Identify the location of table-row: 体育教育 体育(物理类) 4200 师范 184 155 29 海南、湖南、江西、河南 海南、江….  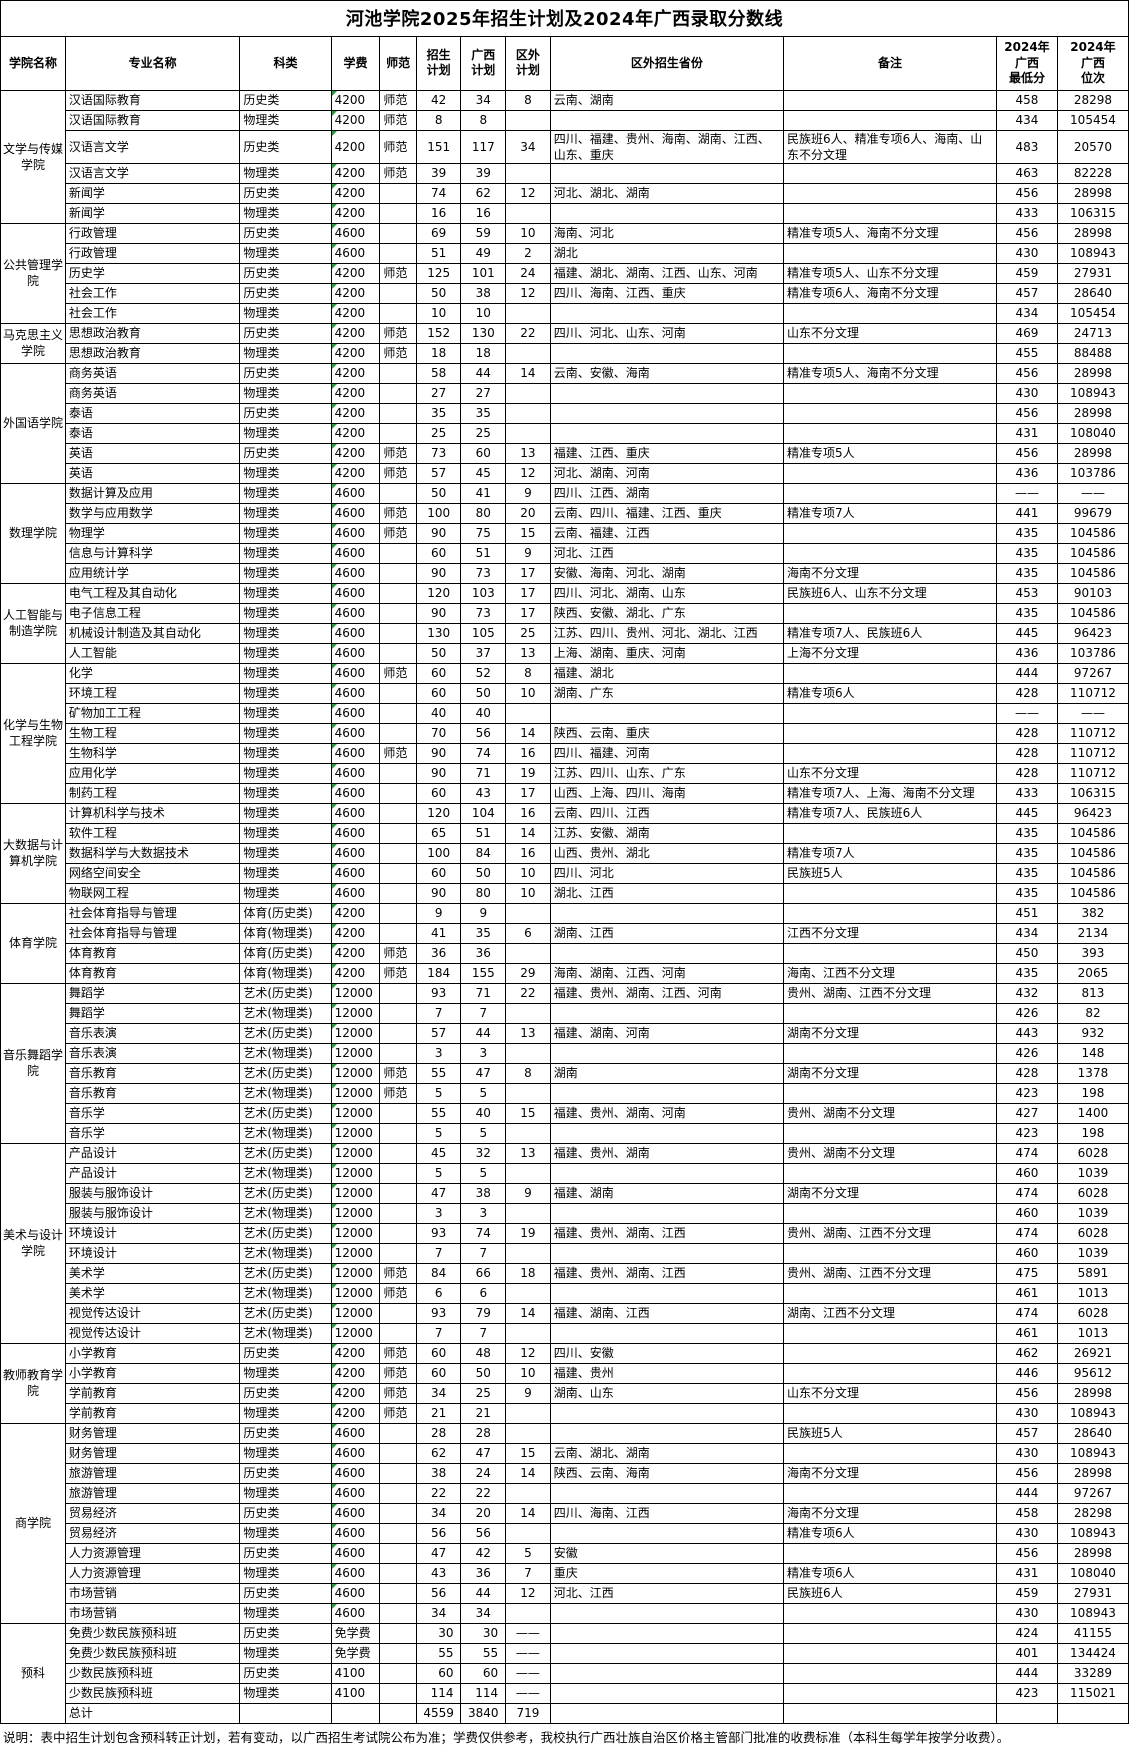
(565, 973).